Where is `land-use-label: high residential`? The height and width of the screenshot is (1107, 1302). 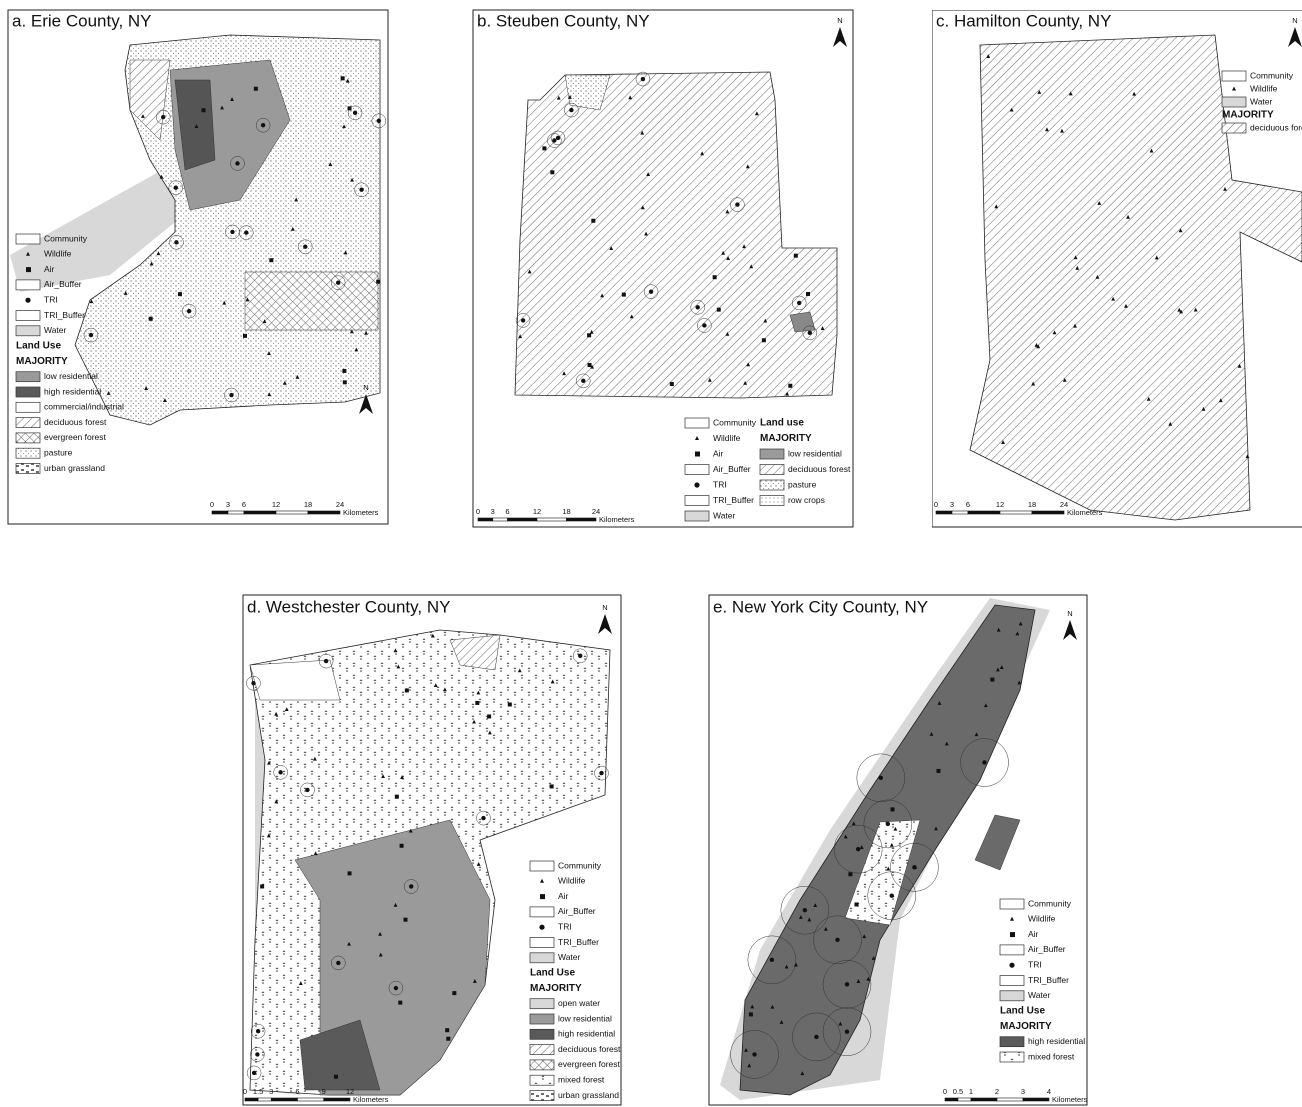
land-use-label: high residential is located at coordinates (1056, 1041).